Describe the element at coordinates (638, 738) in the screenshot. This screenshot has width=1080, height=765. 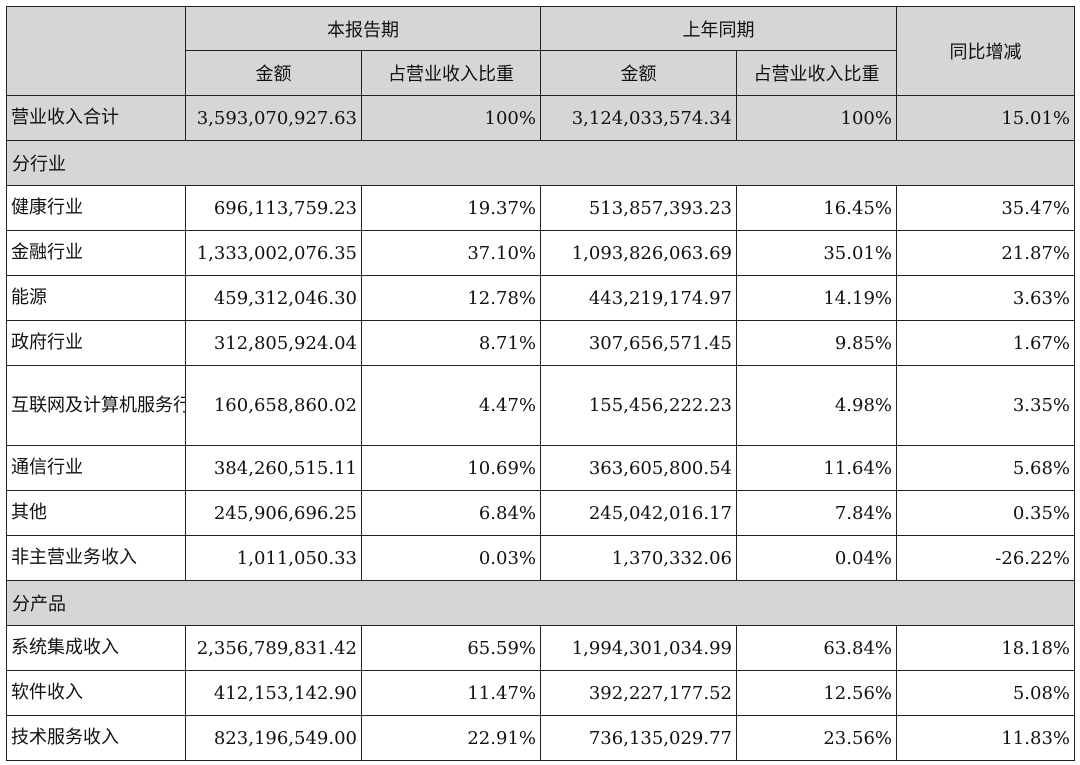
I see `prior-amount: 736,135,029.77` at that location.